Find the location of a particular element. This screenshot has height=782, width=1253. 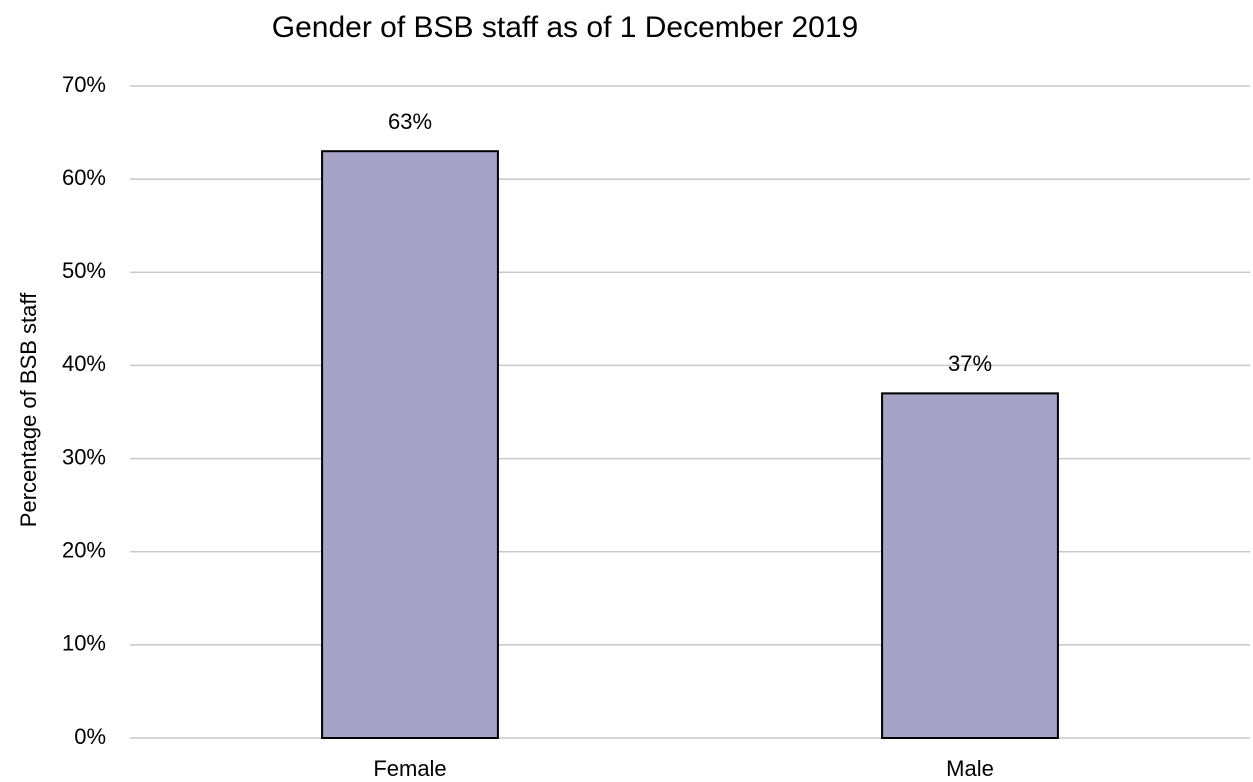

x-tick-label: Male is located at coordinates (970, 768).